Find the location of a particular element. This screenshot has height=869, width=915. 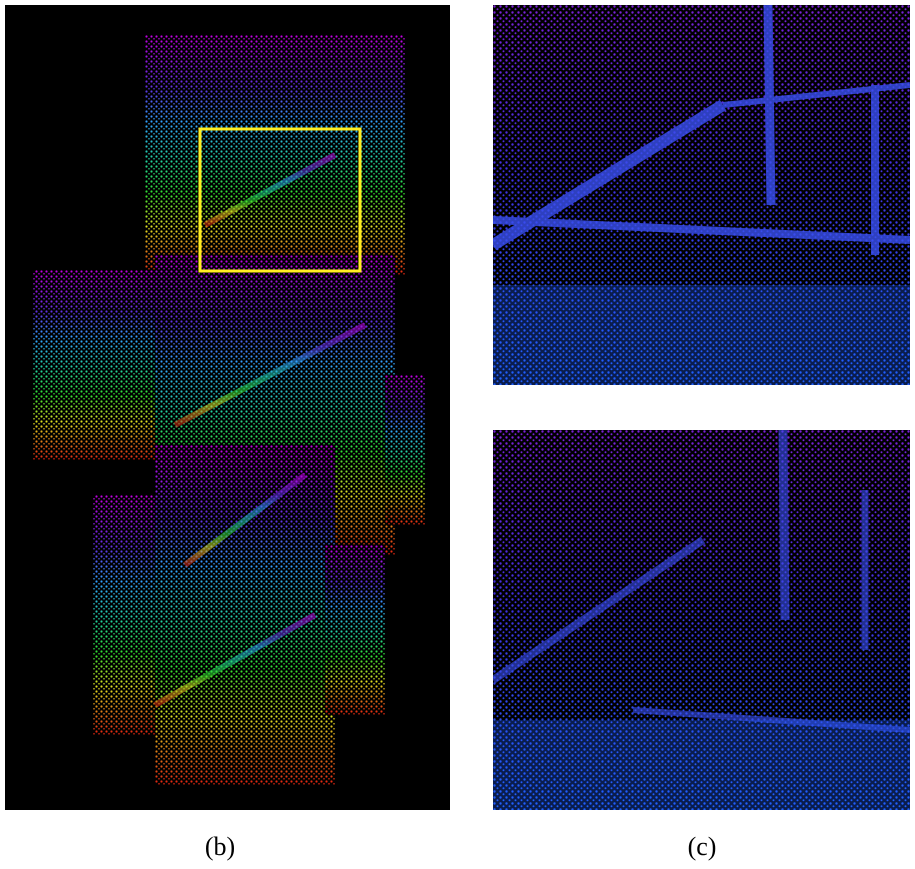

highlight-box is located at coordinates (280, 200).